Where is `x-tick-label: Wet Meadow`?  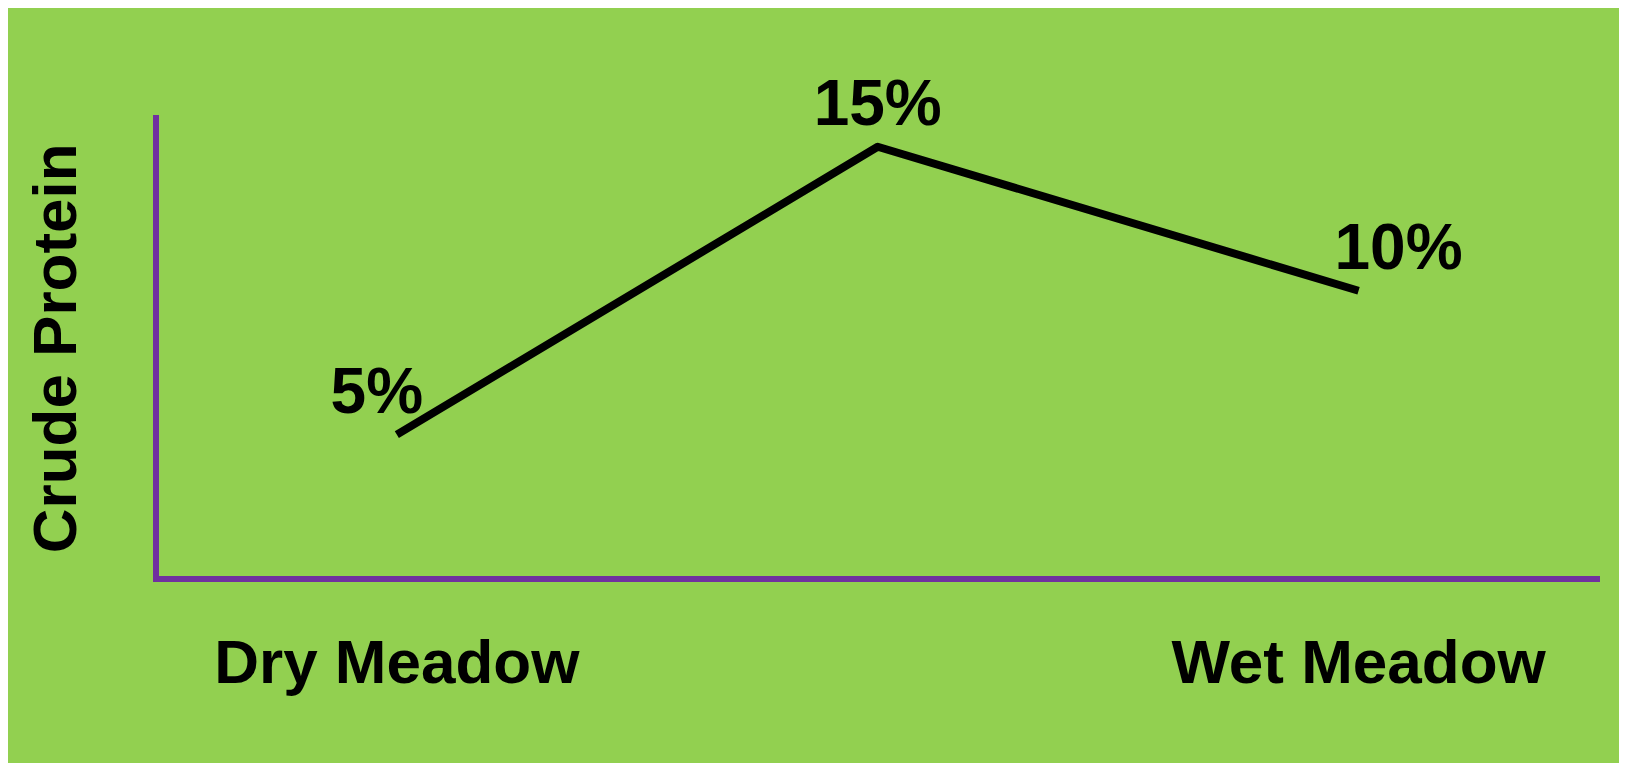 x-tick-label: Wet Meadow is located at coordinates (1359, 661).